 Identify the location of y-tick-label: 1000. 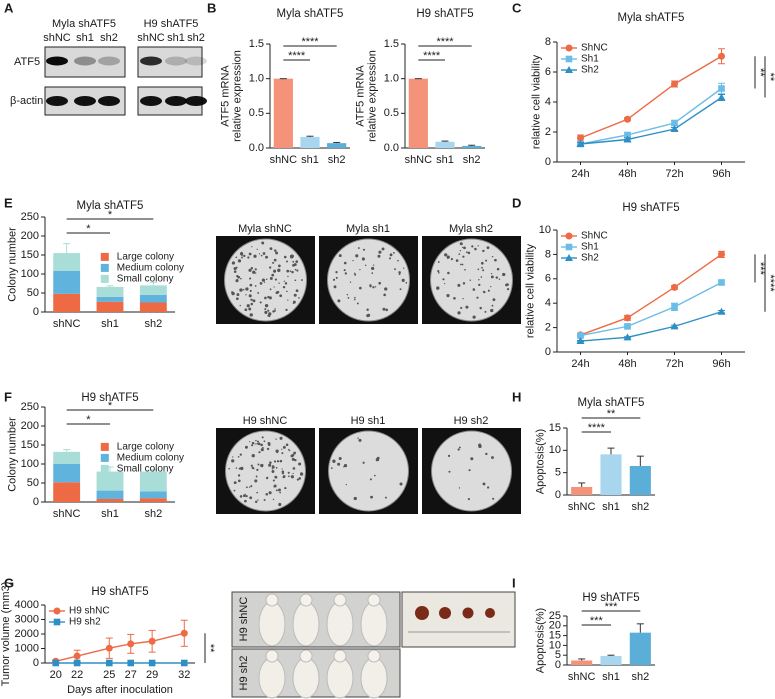
(27, 648).